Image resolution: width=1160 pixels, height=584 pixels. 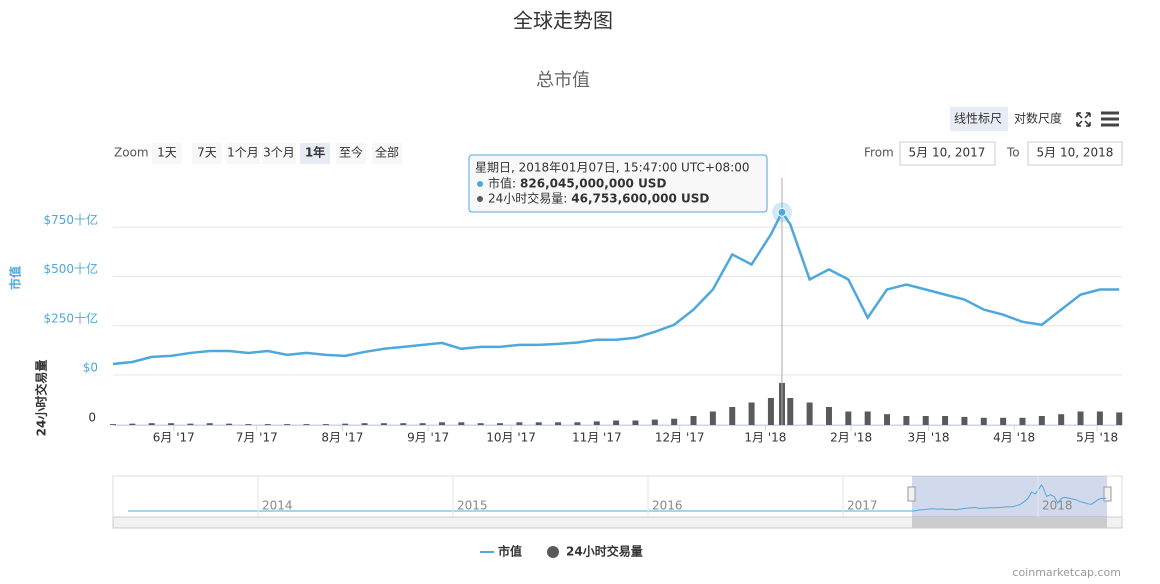 I want to click on zoom-button: 1天, so click(x=167, y=153).